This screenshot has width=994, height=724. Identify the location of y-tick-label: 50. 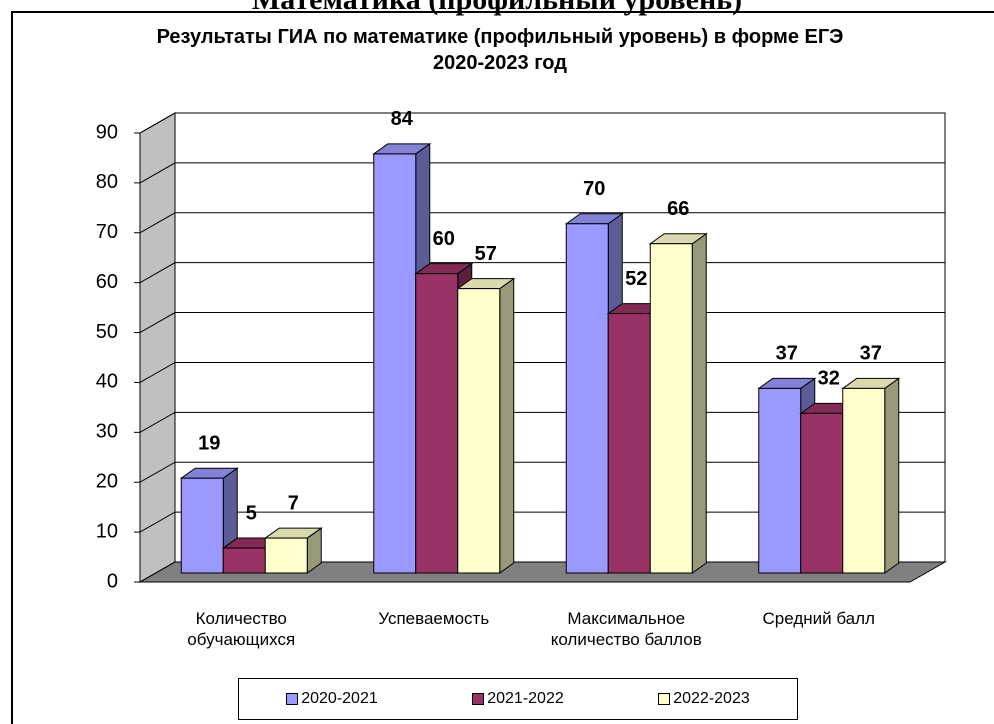
(107, 332).